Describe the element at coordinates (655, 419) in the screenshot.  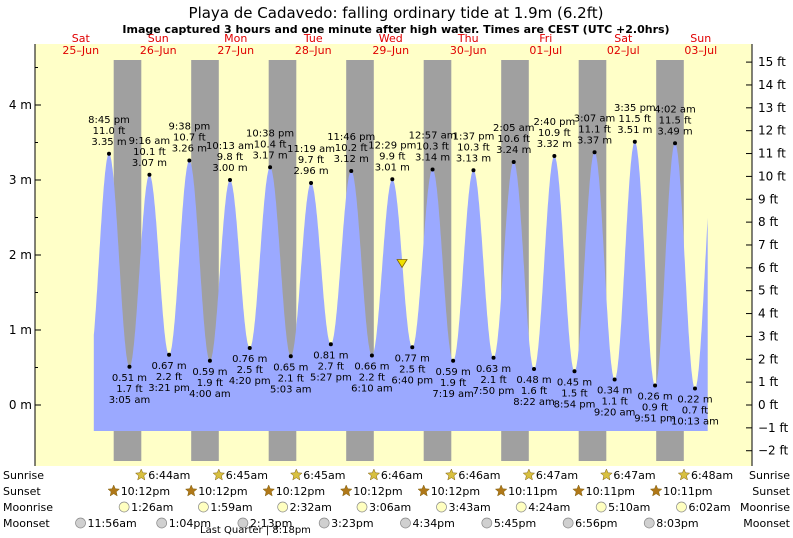
I see `tide-time: 9:51 pm` at that location.